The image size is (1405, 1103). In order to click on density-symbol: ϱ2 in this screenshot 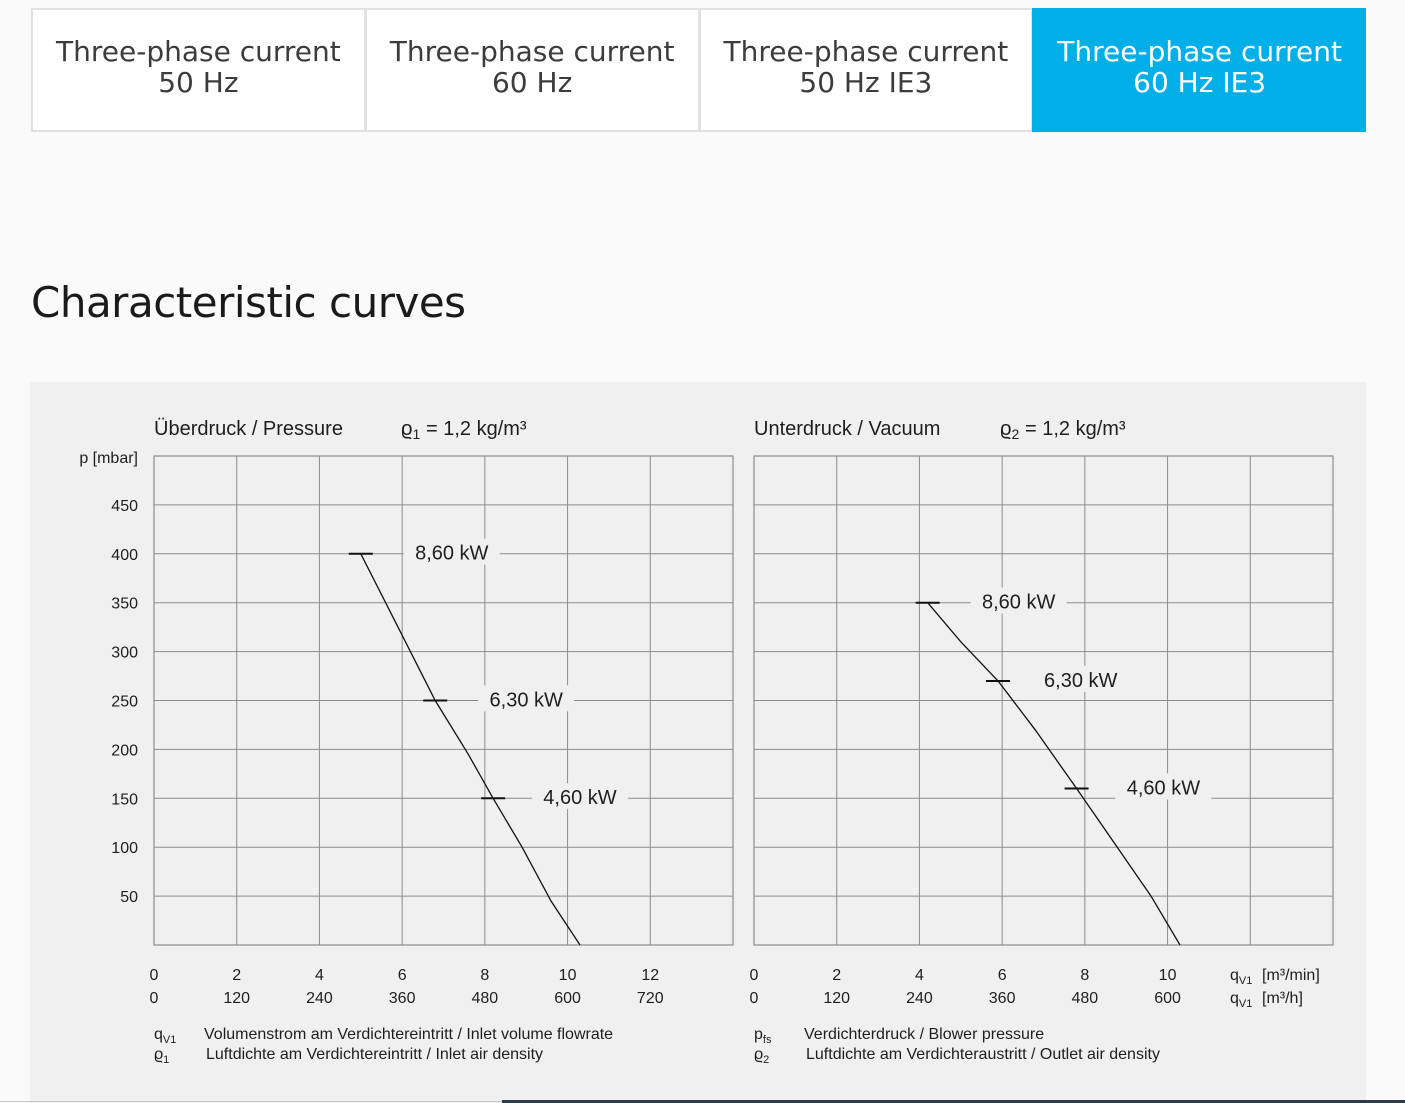, I will do `click(1009, 430)`.